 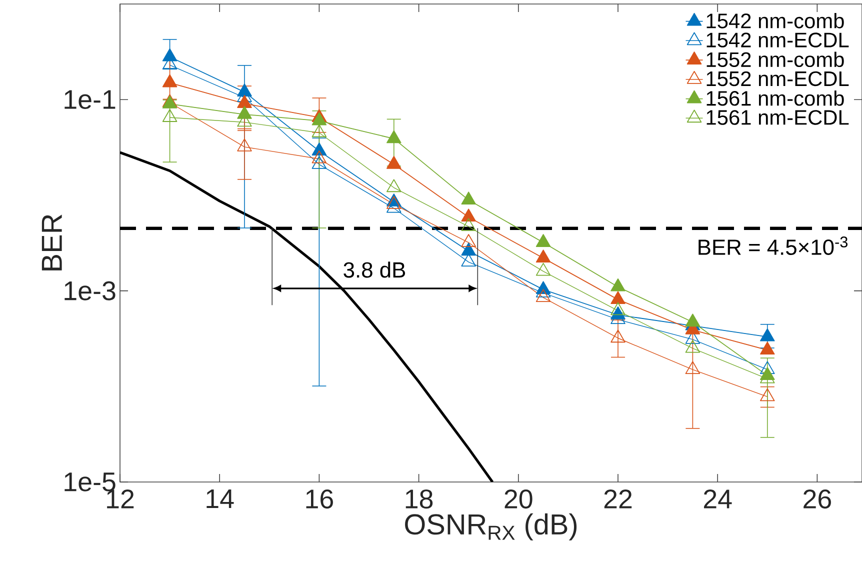 What do you see at coordinates (220, 499) in the screenshot?
I see `x-tick-label: 14` at bounding box center [220, 499].